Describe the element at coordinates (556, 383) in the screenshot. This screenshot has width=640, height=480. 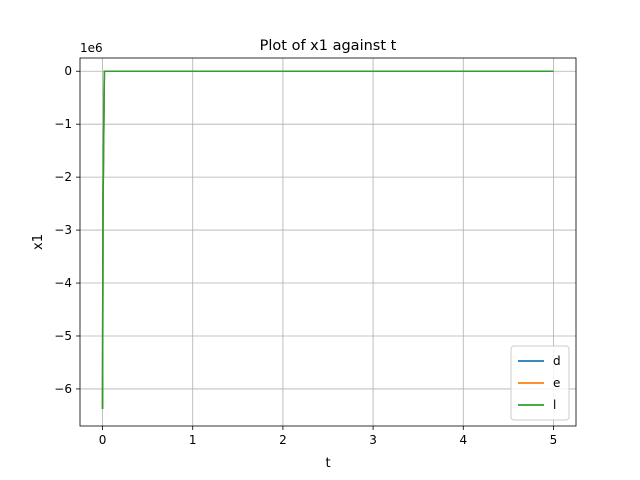
I see `legend-label-e: e` at that location.